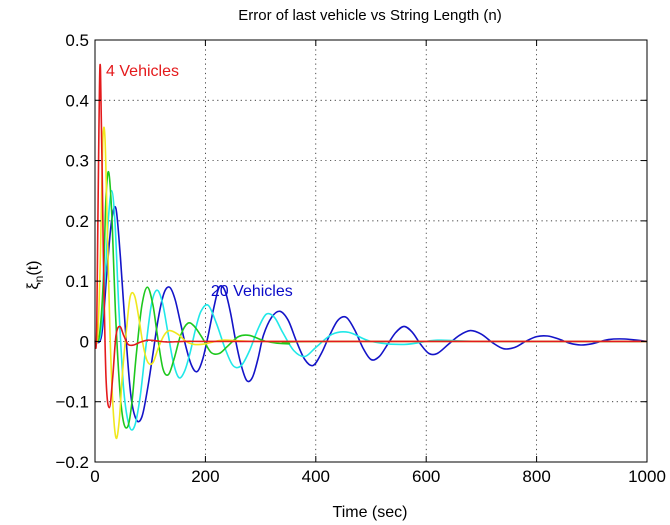 The width and height of the screenshot is (670, 525). I want to click on x-tick-label: 200, so click(205, 476).